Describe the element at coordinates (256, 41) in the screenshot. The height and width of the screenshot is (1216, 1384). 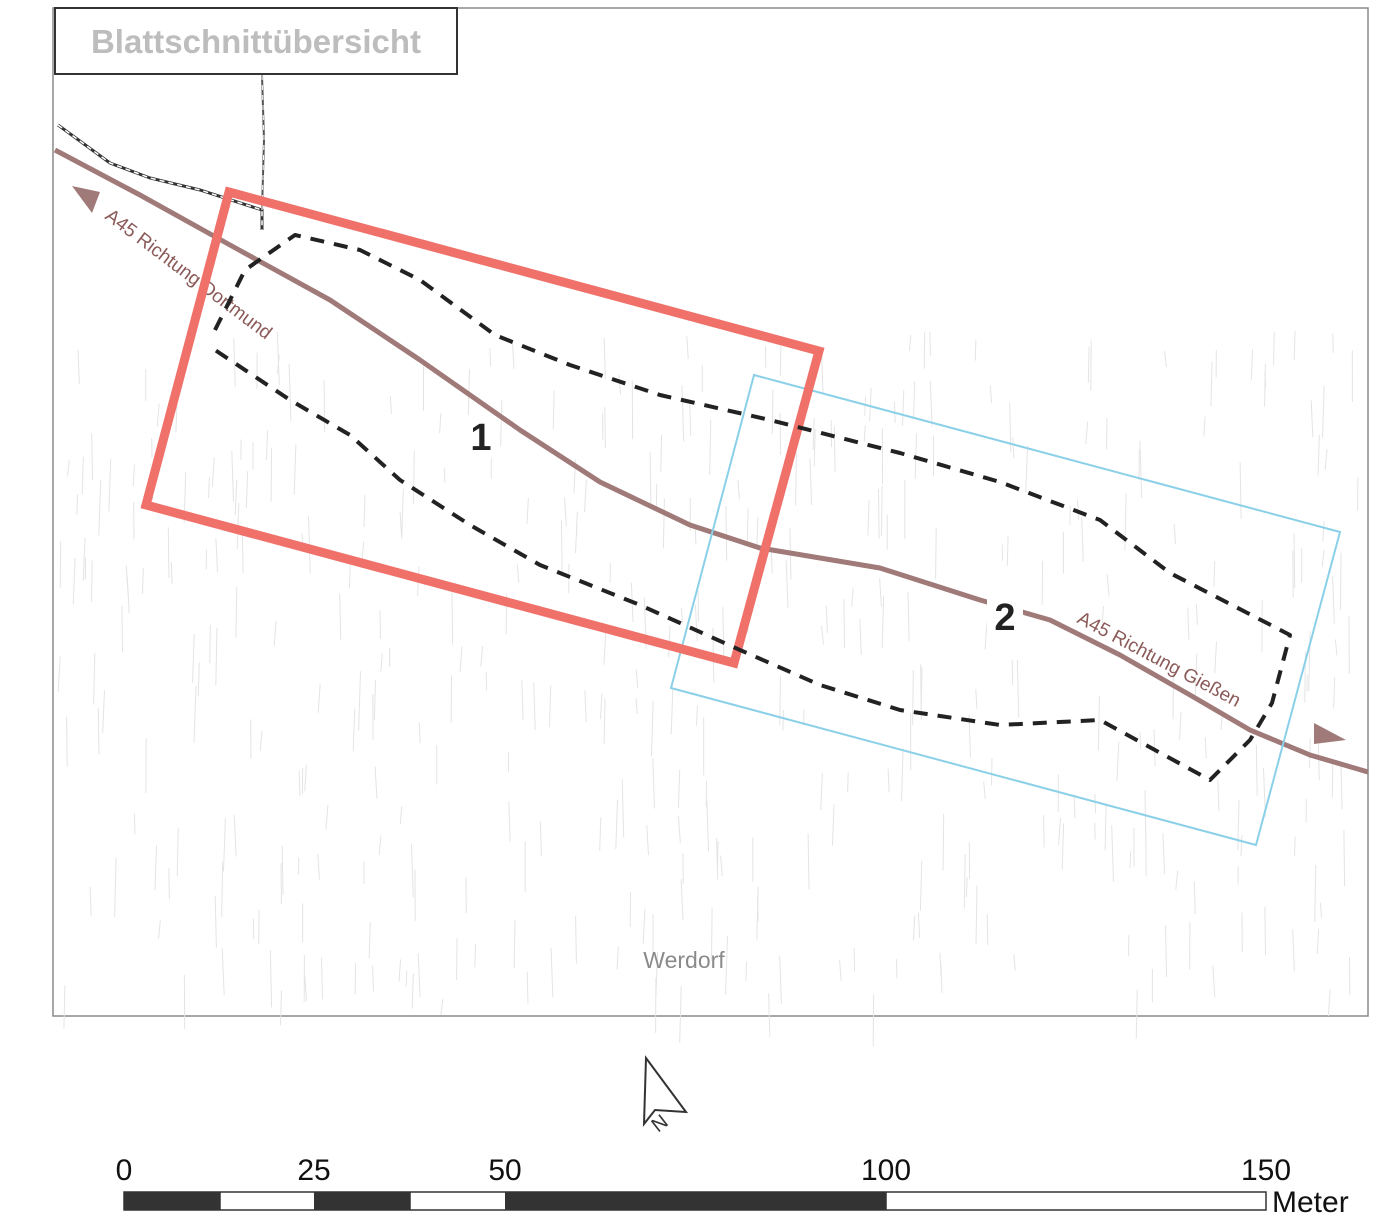
I see `map-title-box: Blattschnittübersicht` at that location.